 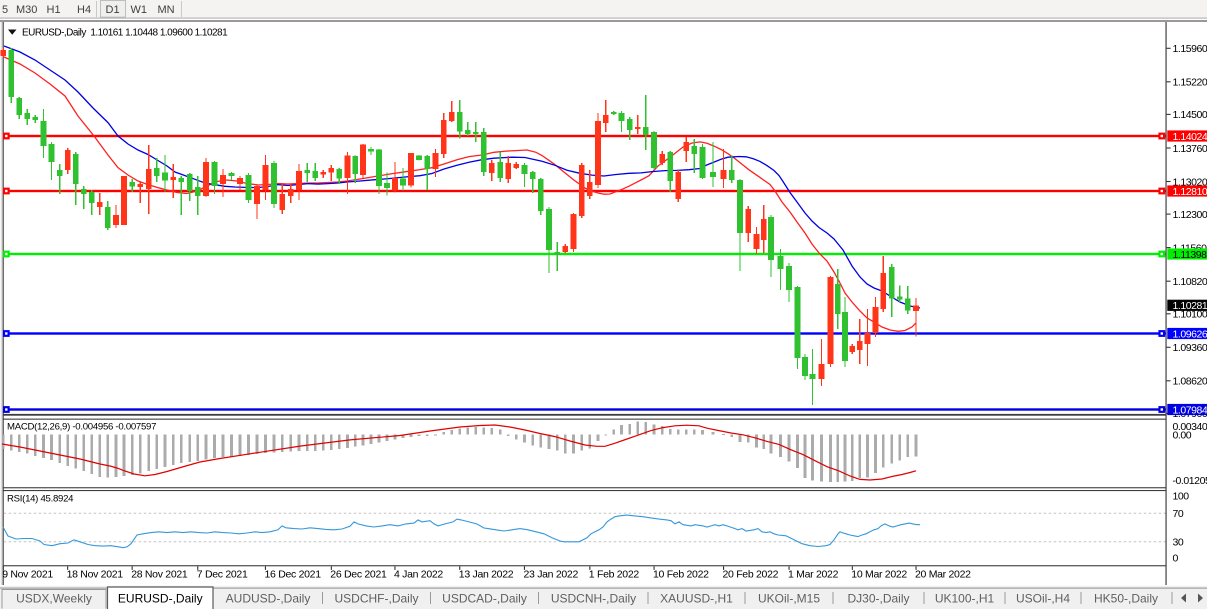 I want to click on svg-text: 30, so click(x=1178, y=543).